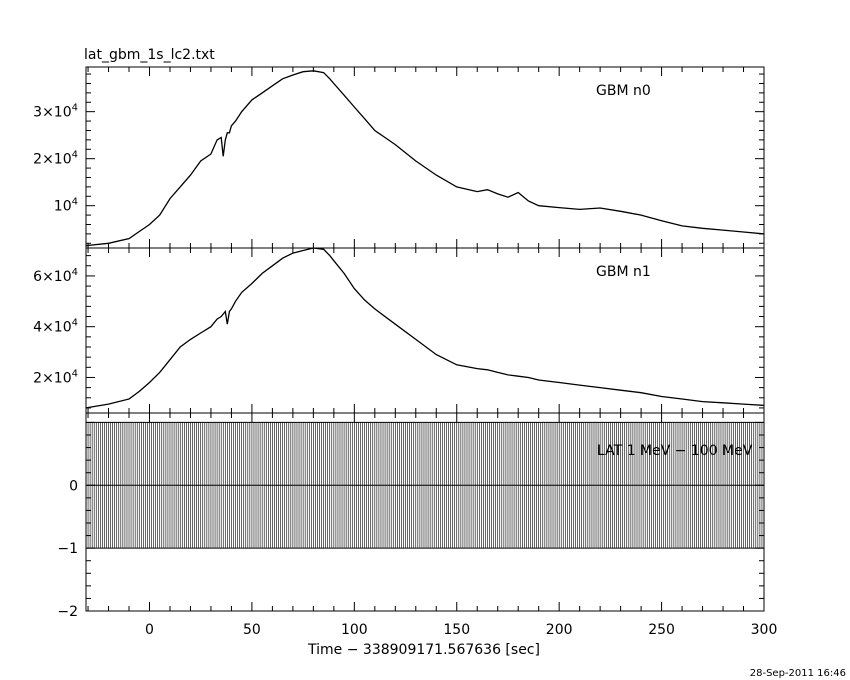 This screenshot has height=680, width=850. I want to click on y-tick-label: −2, so click(67, 612).